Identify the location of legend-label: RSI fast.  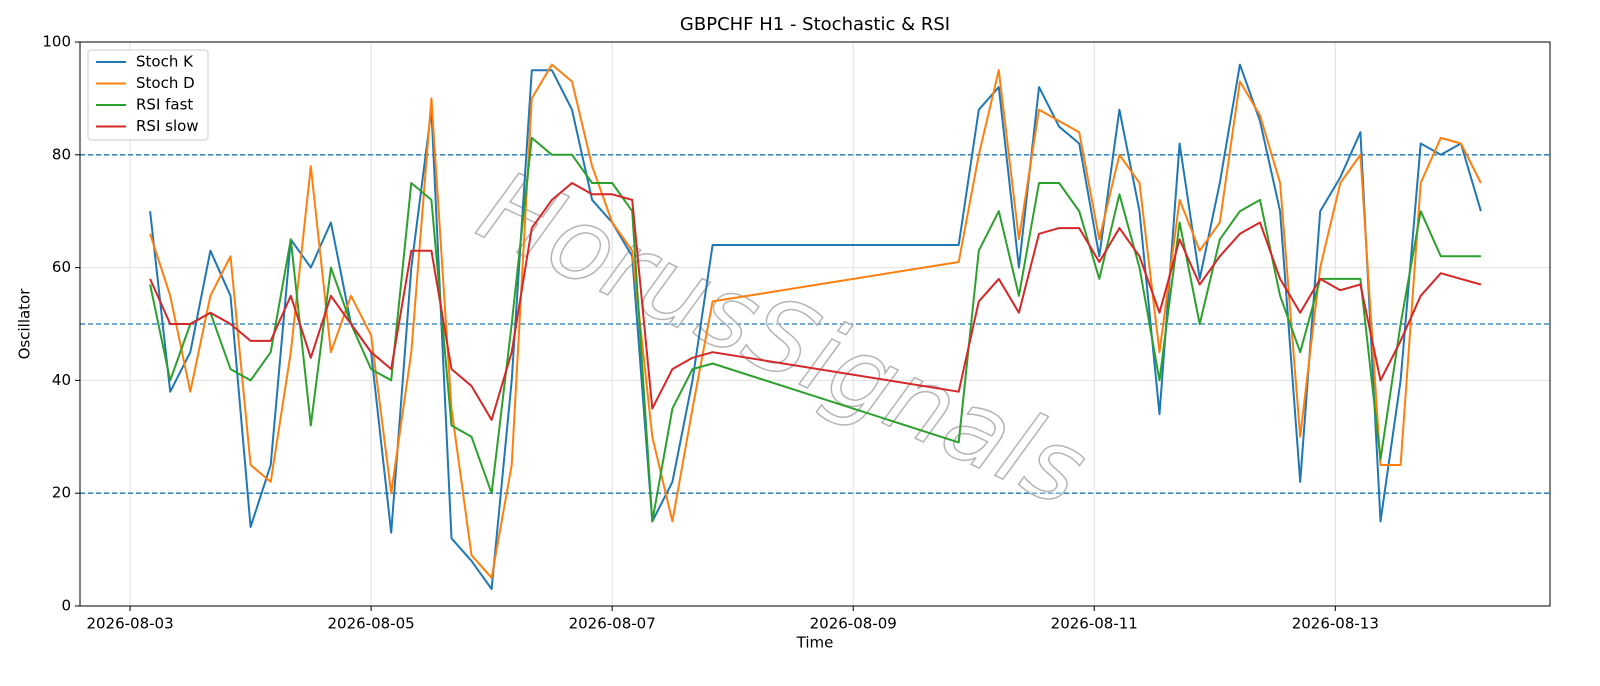
(164, 105).